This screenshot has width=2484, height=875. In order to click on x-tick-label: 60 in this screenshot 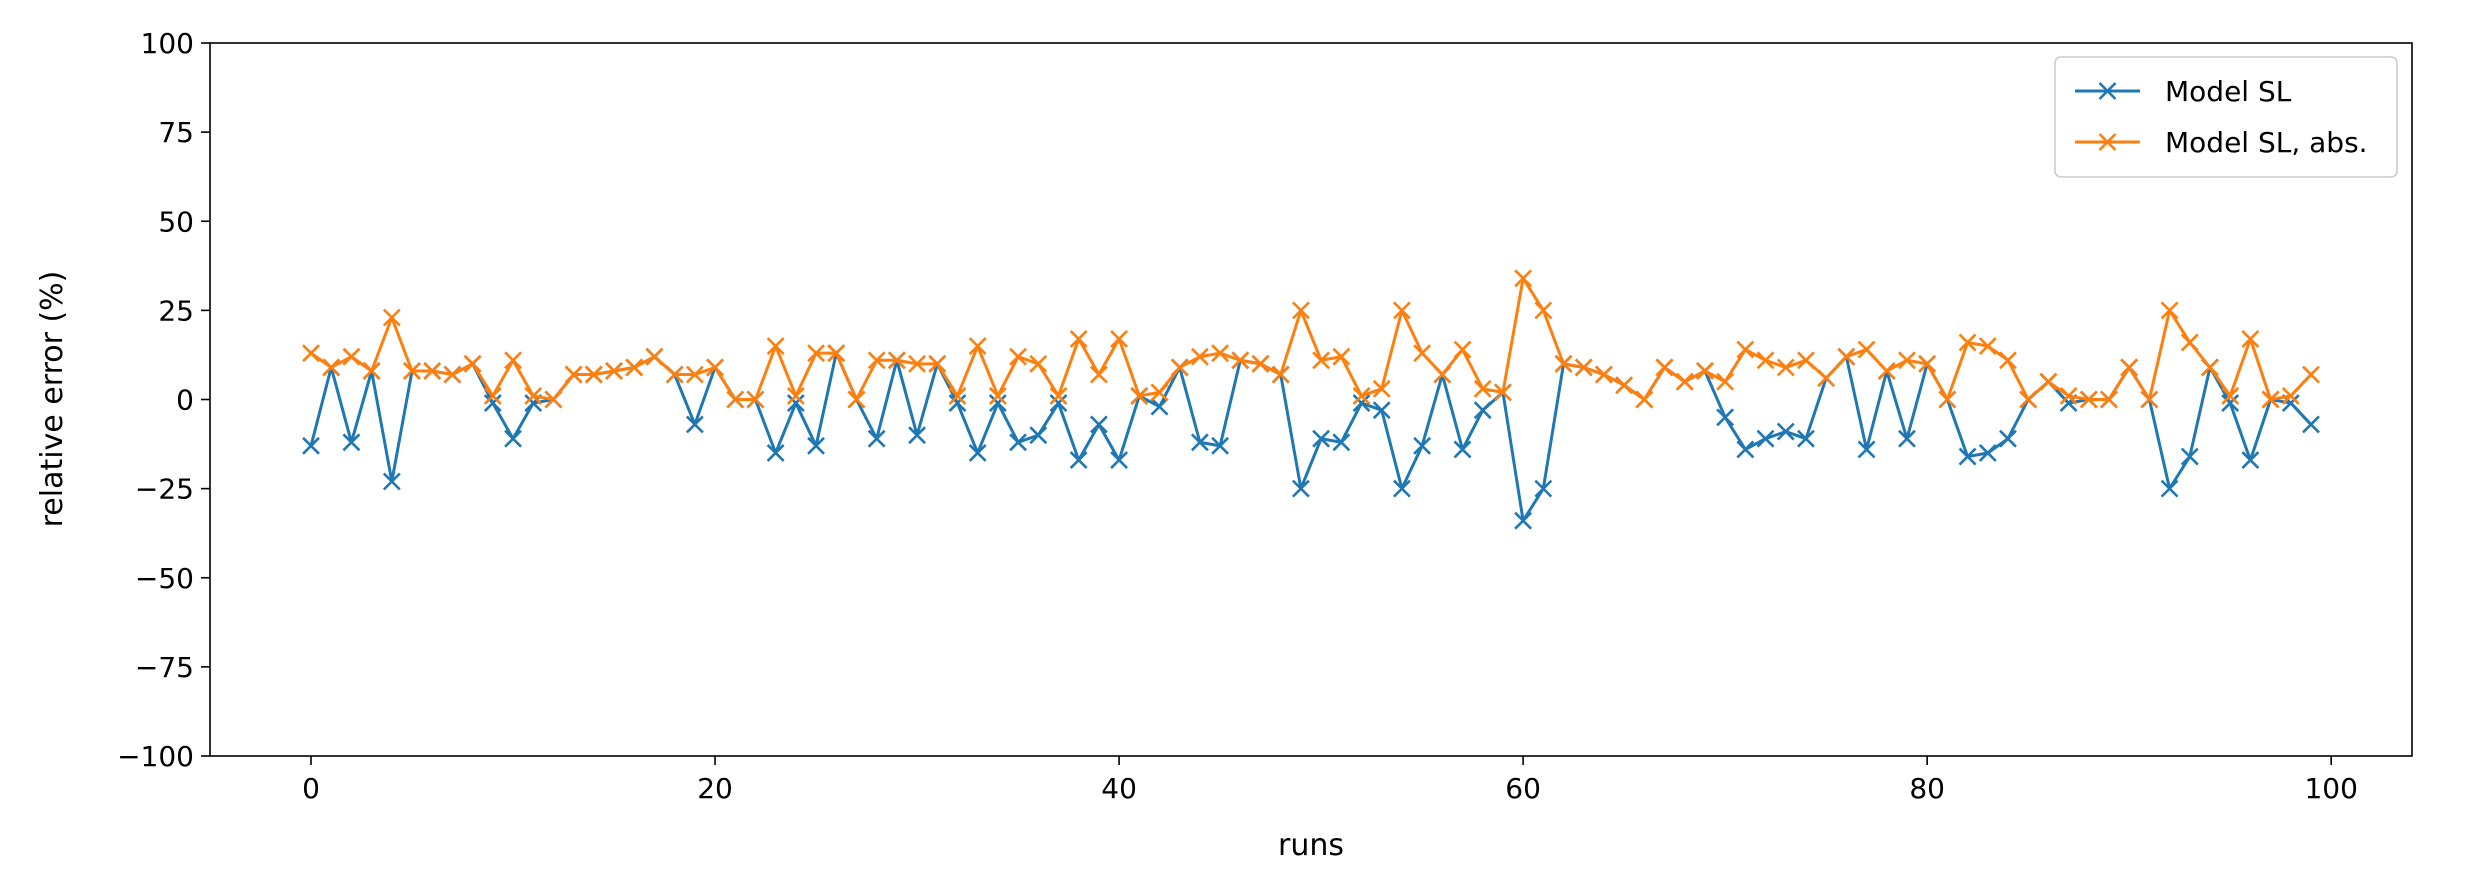, I will do `click(1523, 788)`.